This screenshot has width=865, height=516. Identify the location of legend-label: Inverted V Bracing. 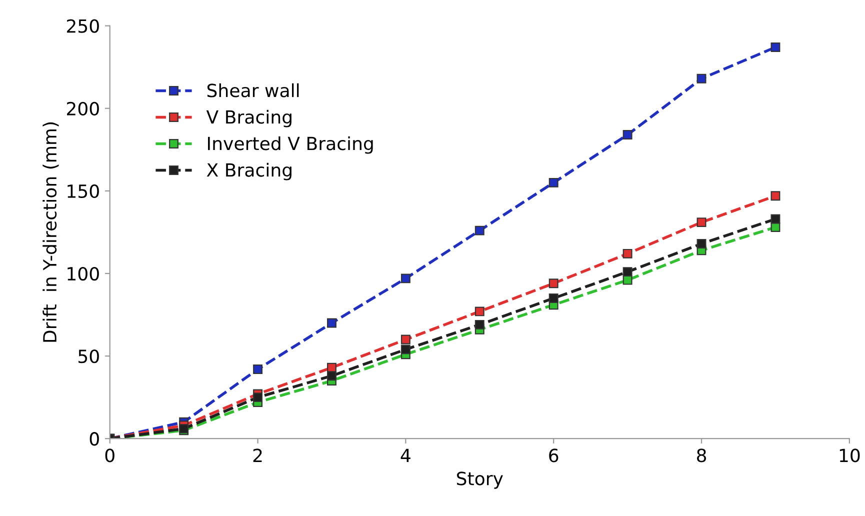
(290, 145).